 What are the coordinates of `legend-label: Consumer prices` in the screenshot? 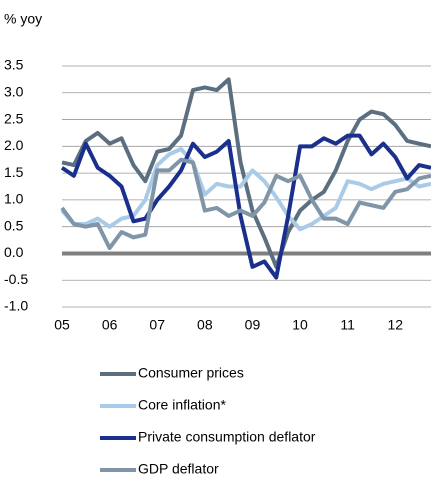 It's located at (191, 373).